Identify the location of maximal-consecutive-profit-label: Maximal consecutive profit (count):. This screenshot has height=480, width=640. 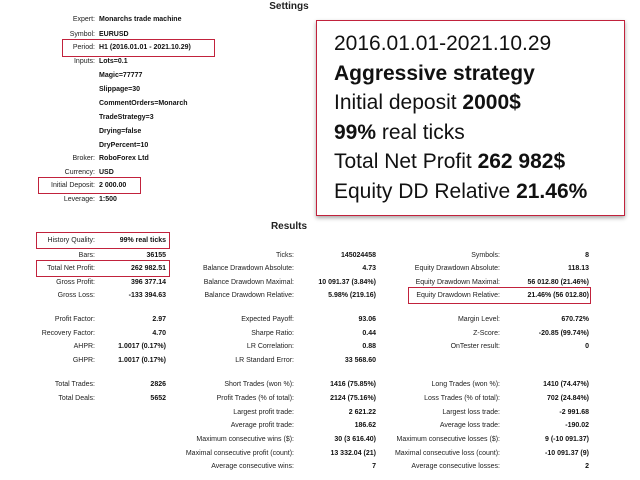
(239, 453).